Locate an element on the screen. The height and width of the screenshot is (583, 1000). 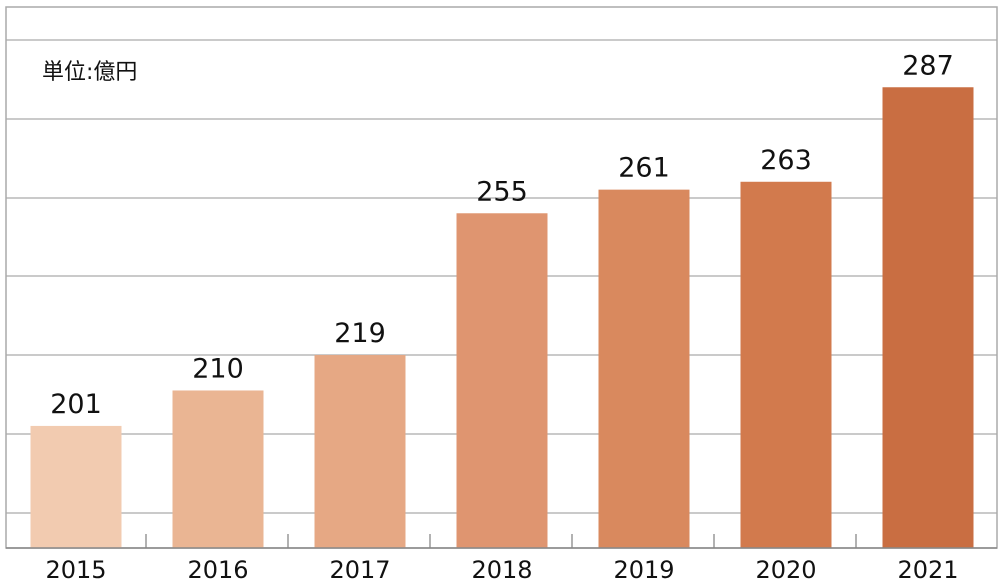
data-label-2016: 210 is located at coordinates (218, 368).